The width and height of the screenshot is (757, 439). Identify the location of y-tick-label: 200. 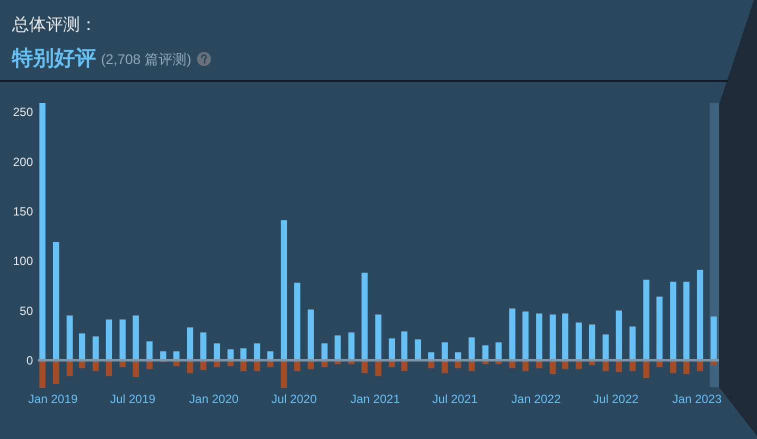
(23, 161).